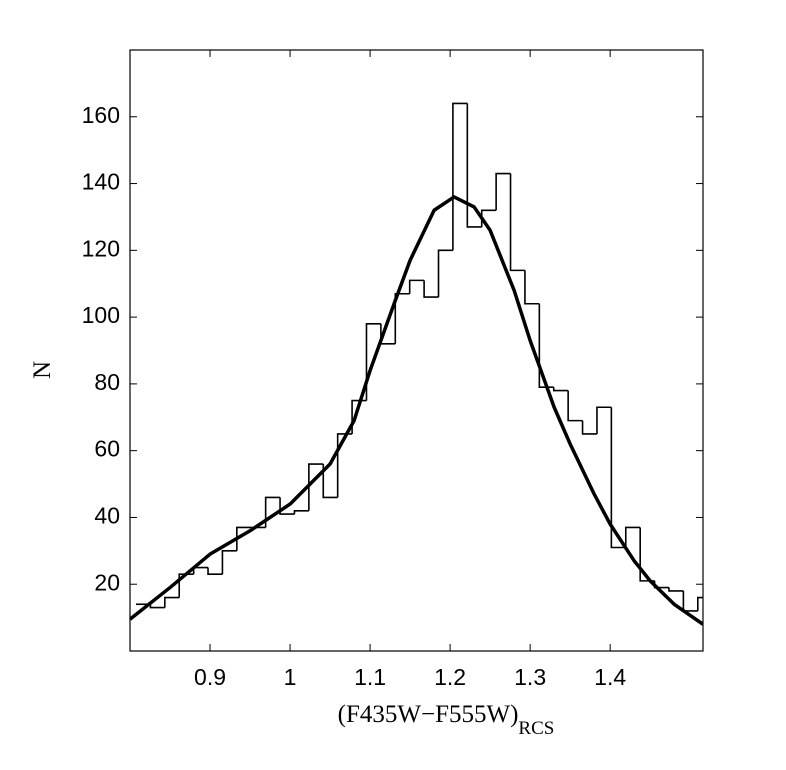 The height and width of the screenshot is (770, 786). Describe the element at coordinates (610, 677) in the screenshot. I see `x-tick-label: 1.4` at that location.